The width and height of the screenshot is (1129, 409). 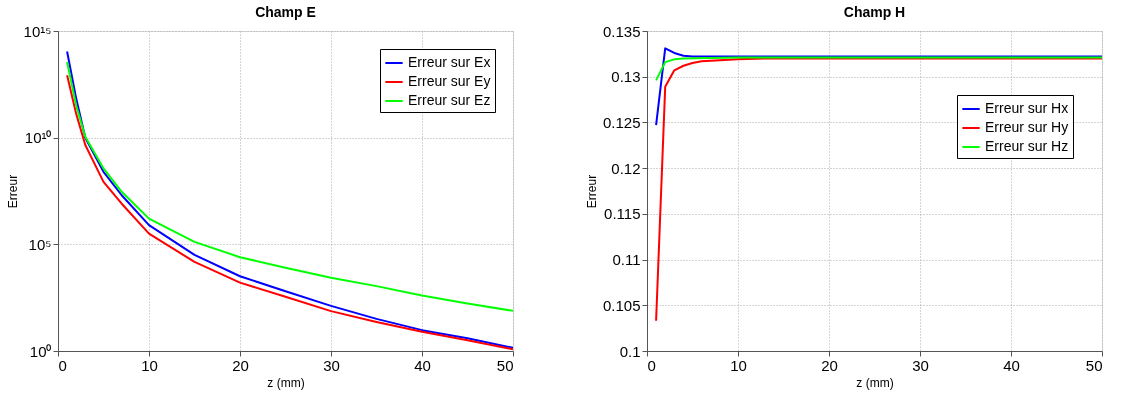 What do you see at coordinates (630, 351) in the screenshot?
I see `y-tick-label: 0.1` at bounding box center [630, 351].